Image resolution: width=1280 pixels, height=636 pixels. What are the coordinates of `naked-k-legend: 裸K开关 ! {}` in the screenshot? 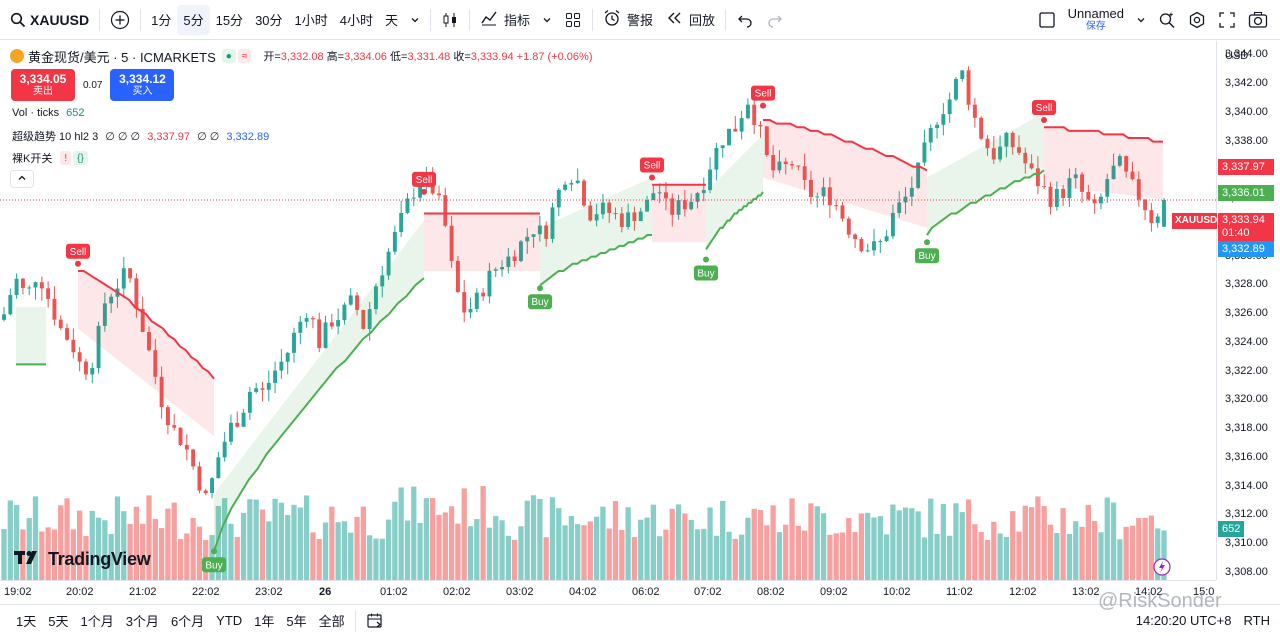 It's located at (50, 158).